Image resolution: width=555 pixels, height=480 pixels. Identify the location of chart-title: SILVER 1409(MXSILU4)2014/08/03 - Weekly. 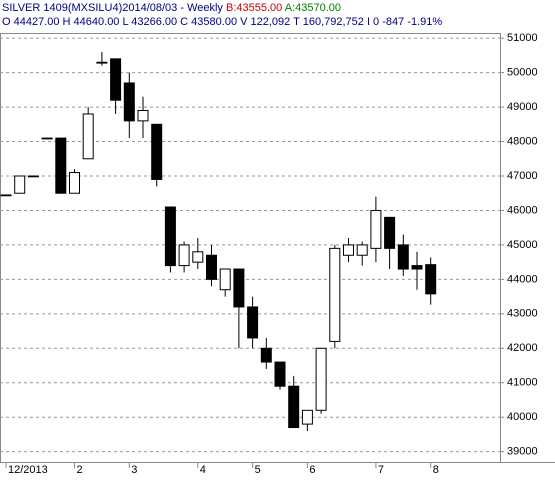
(112, 8).